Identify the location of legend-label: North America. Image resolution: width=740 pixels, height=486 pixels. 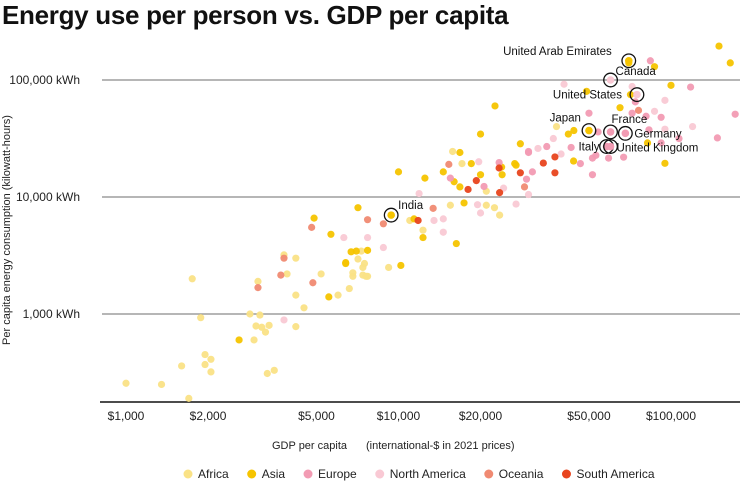
(428, 474).